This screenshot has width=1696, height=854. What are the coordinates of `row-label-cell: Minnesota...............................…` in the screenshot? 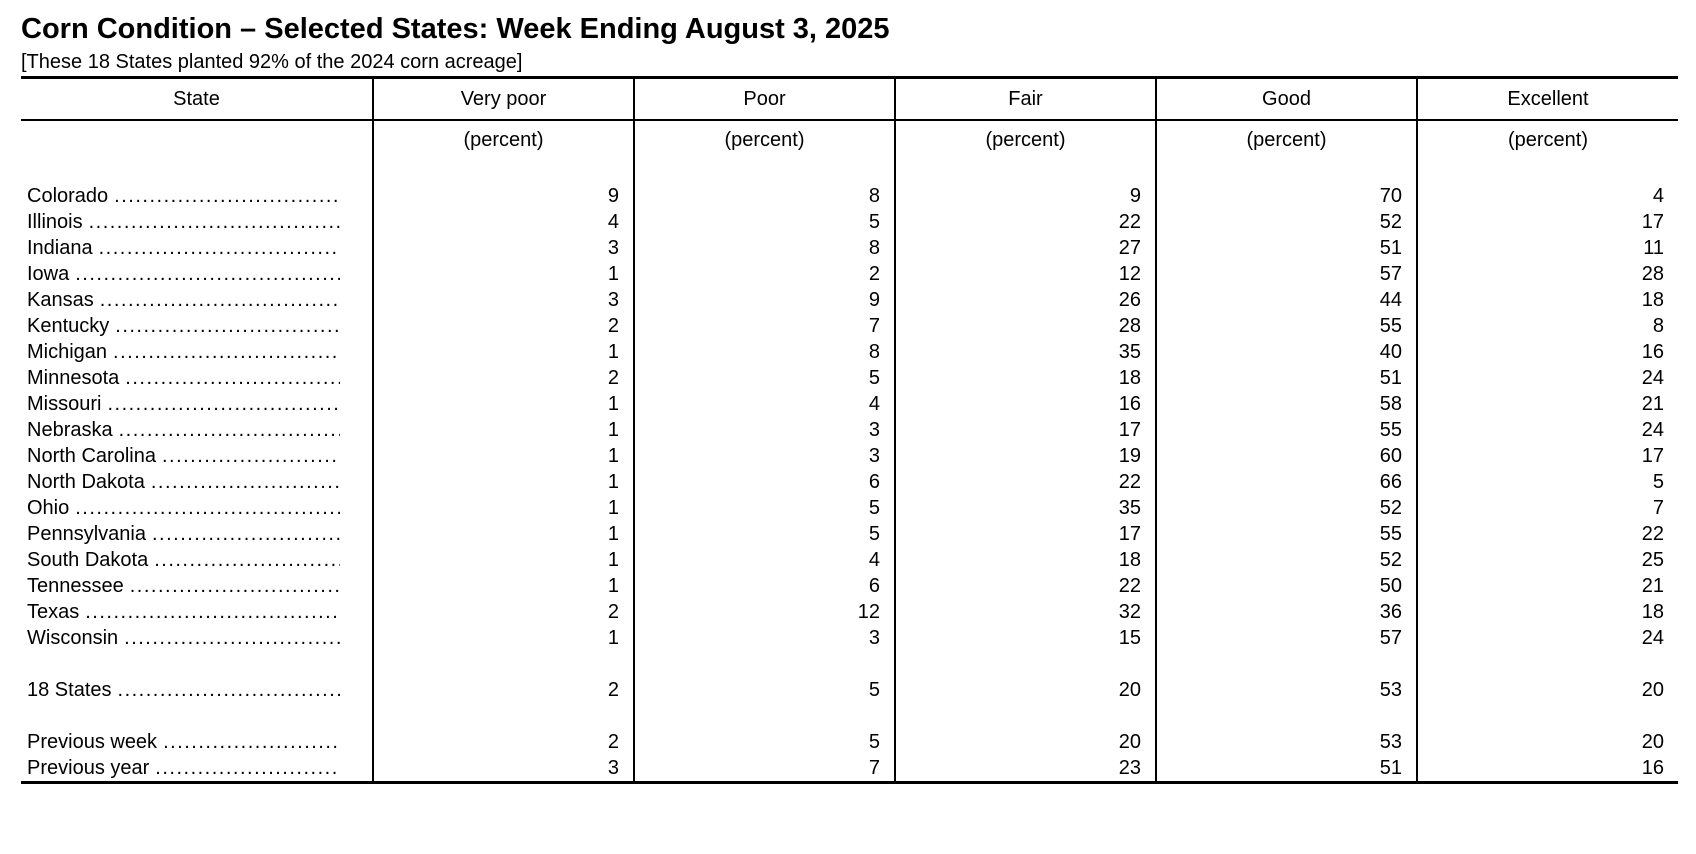 It's located at (197, 378).